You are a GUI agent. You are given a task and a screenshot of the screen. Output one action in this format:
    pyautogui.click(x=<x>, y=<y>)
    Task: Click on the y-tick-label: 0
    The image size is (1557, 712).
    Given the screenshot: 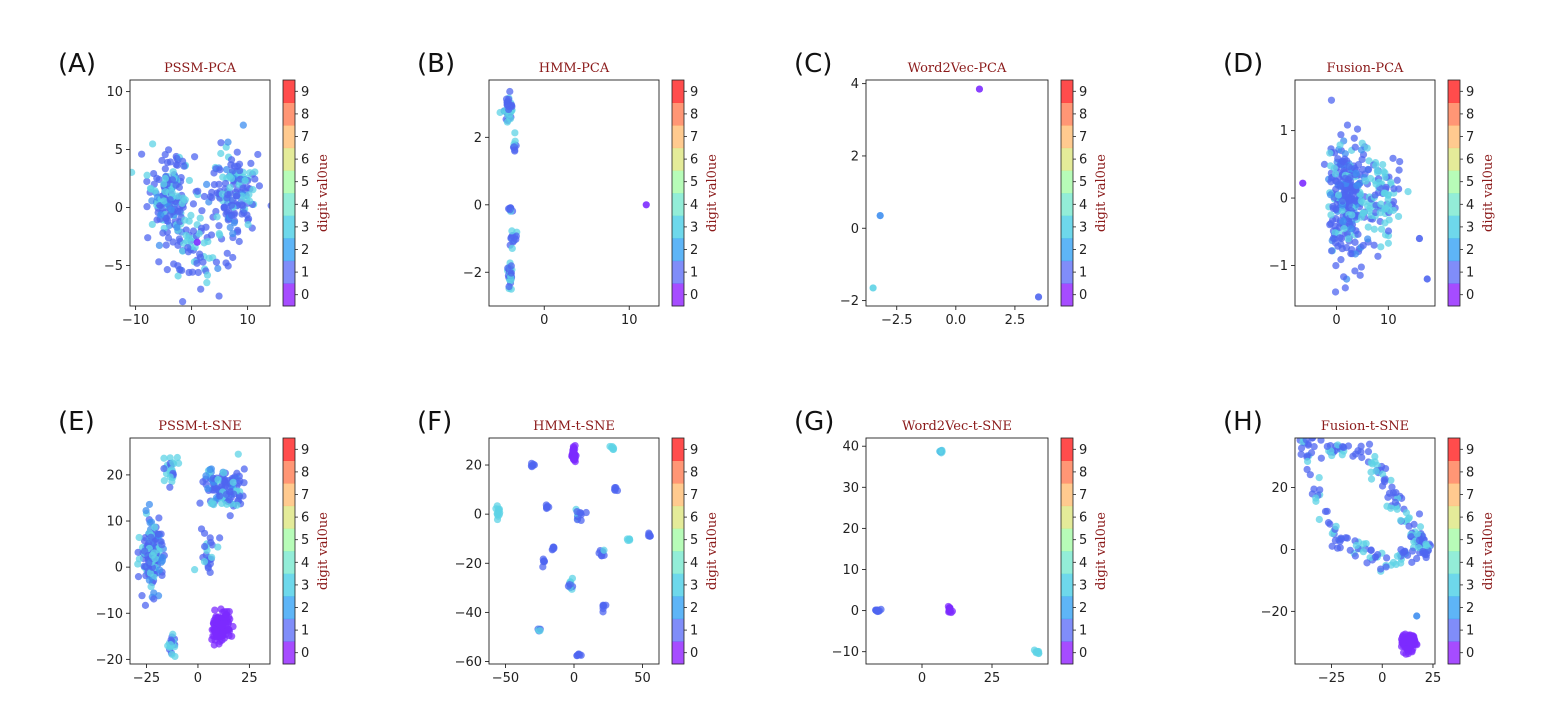 What is the action you would take?
    pyautogui.click(x=478, y=515)
    